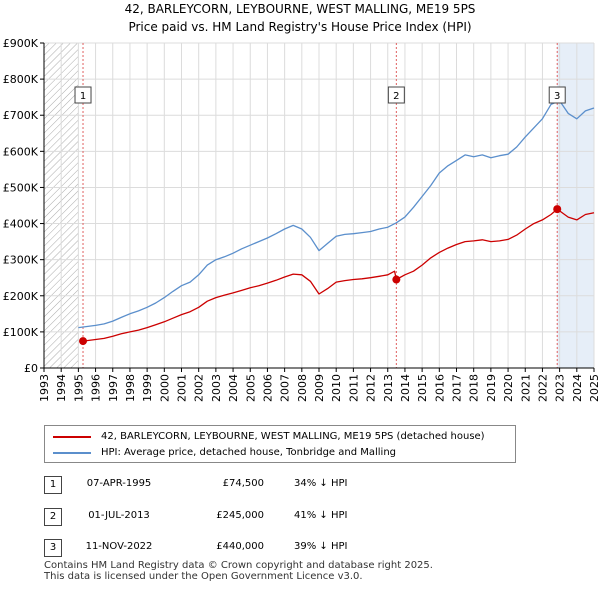 This screenshot has width=600, height=590. I want to click on y-tick-label: £700K, so click(21, 115).